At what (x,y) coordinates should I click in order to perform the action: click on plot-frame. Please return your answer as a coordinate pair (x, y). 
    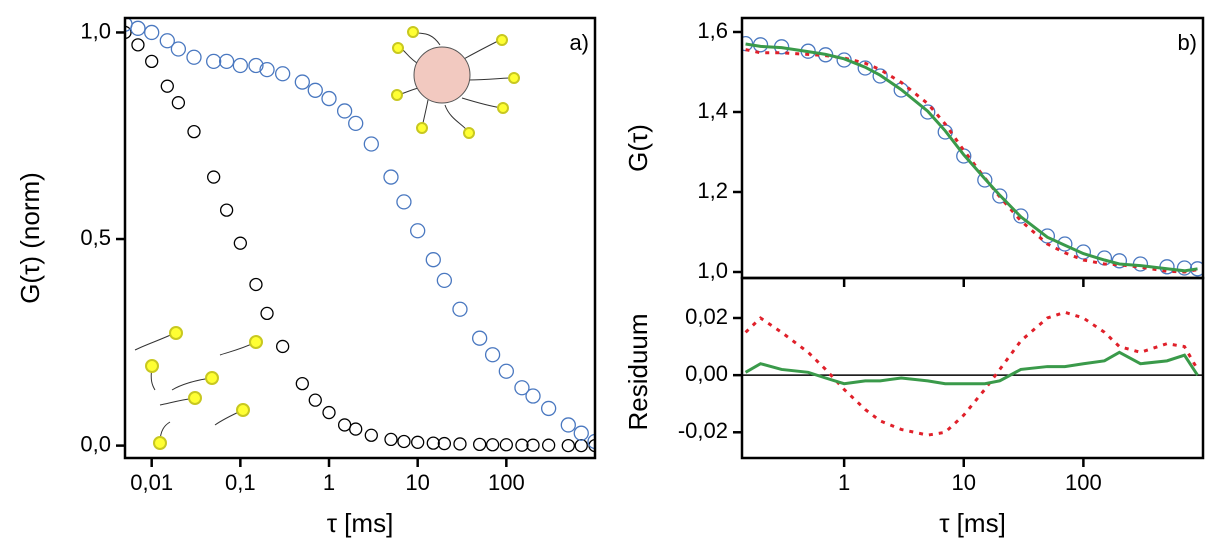
    Looking at the image, I should click on (972, 368).